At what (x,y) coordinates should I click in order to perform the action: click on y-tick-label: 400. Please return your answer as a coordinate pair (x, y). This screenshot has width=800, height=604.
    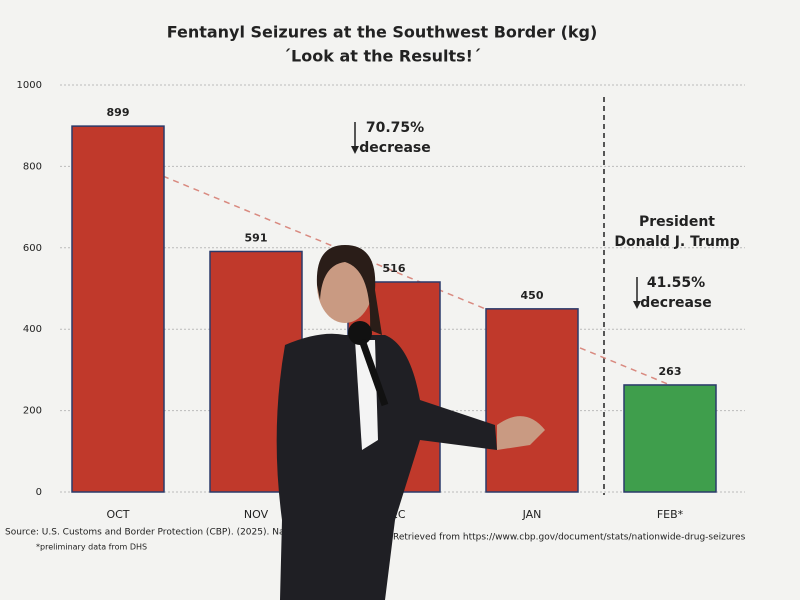
    Looking at the image, I should click on (32, 329).